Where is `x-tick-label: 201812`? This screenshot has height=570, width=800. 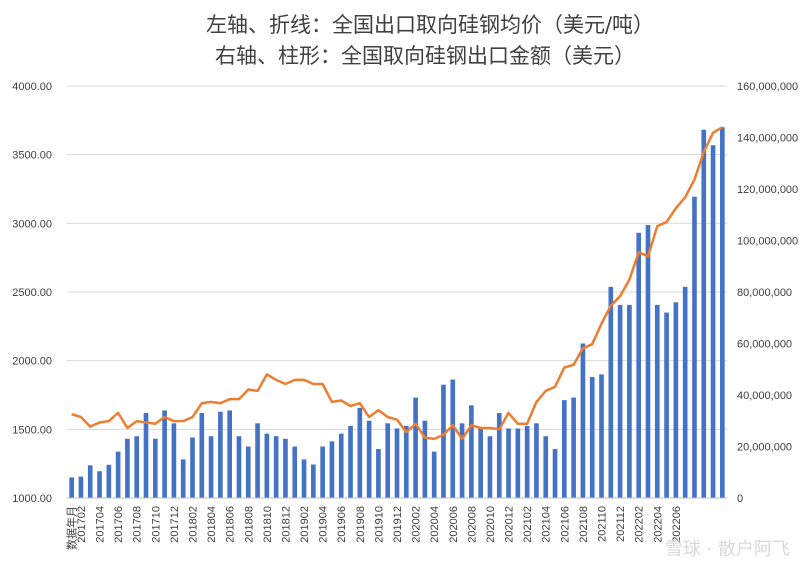 x-tick-label: 201812 is located at coordinates (286, 524).